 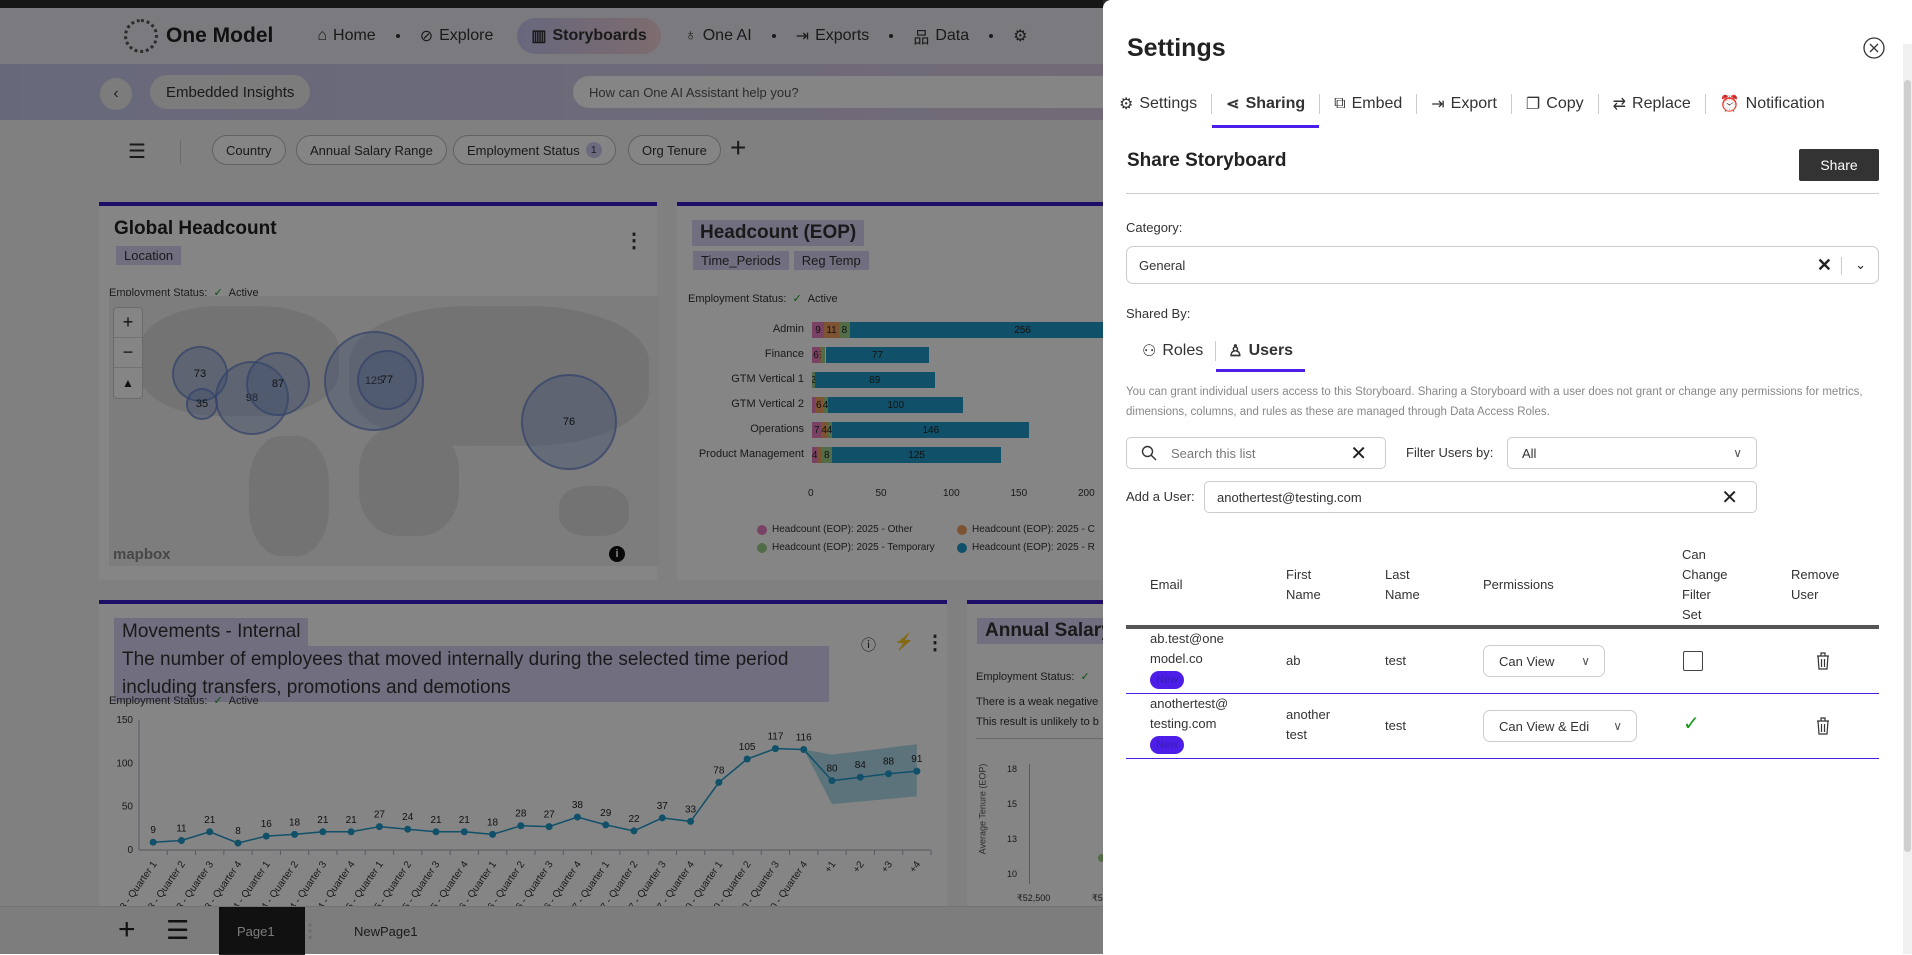 I want to click on back-button: ‹, so click(x=116, y=94).